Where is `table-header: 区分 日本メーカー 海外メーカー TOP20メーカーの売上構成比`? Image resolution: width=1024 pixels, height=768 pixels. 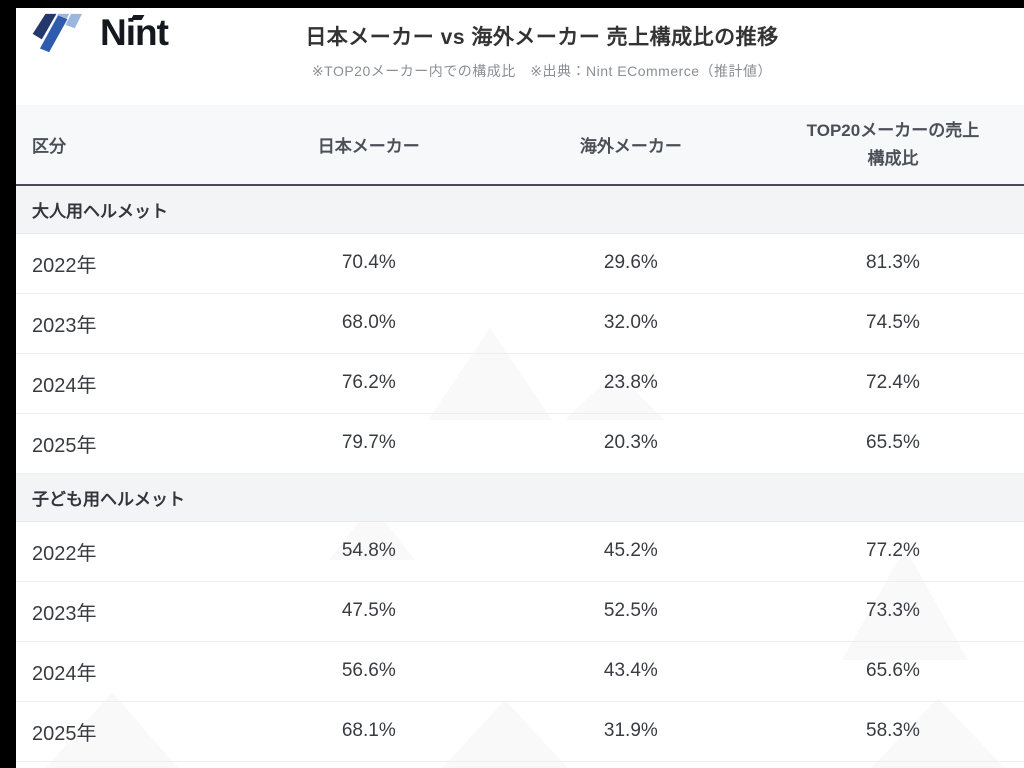
table-header: 区分 日本メーカー 海外メーカー TOP20メーカーの売上構成比 is located at coordinates (520, 145).